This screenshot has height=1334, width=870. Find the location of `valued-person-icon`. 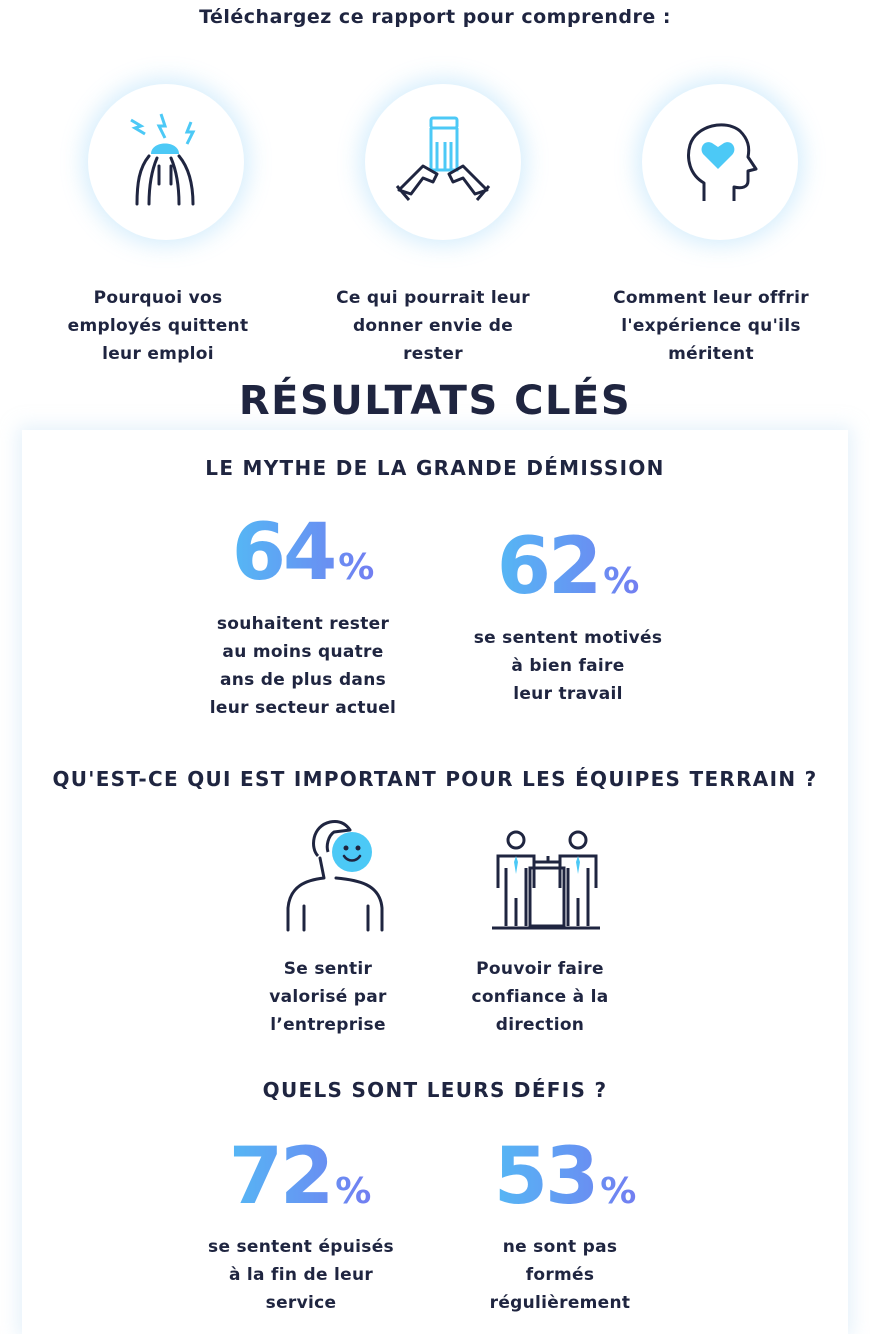

valued-person-icon is located at coordinates (335, 876).